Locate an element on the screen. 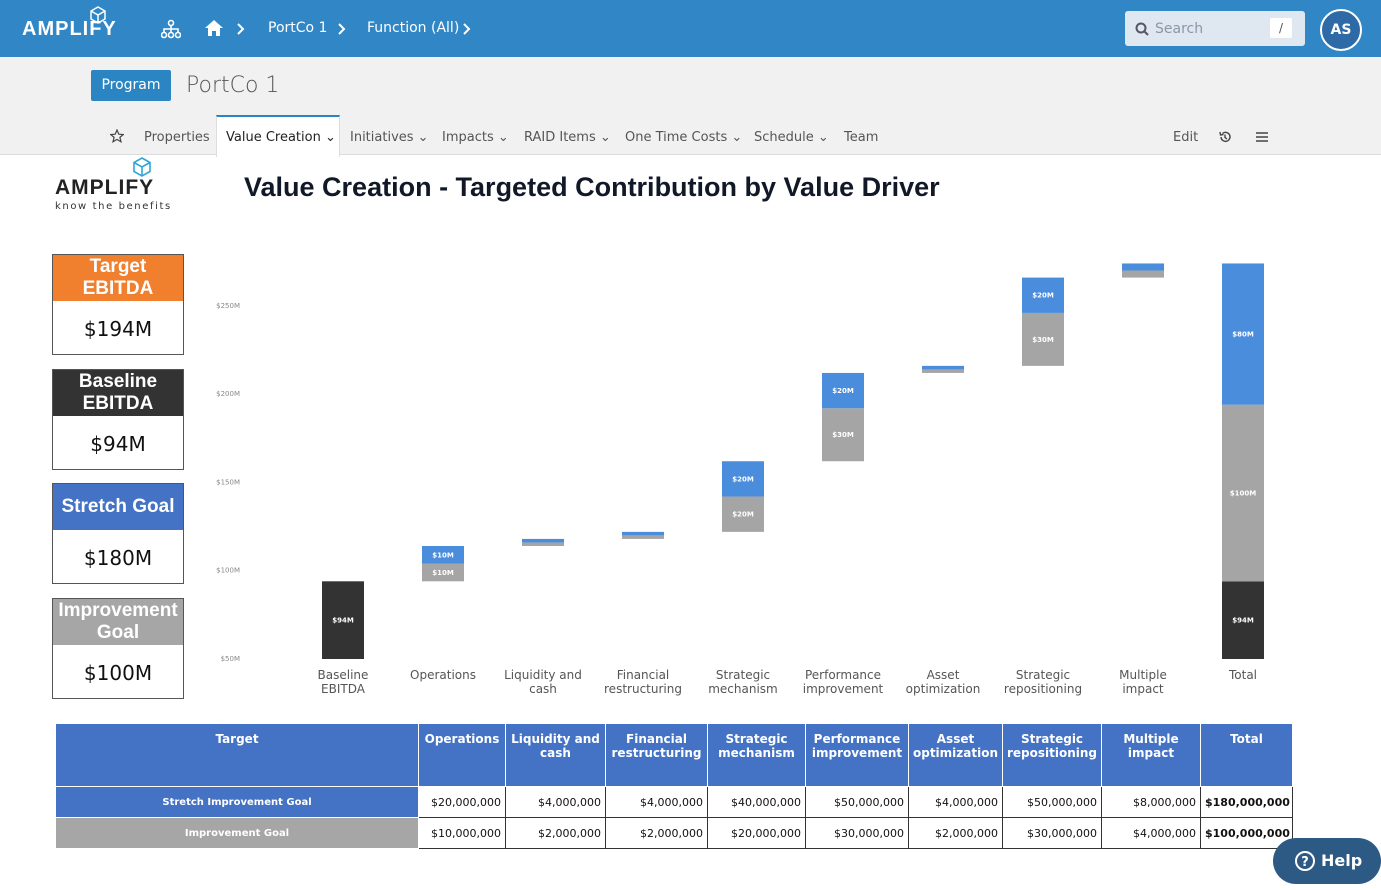  kpi-value: $194M is located at coordinates (118, 329).